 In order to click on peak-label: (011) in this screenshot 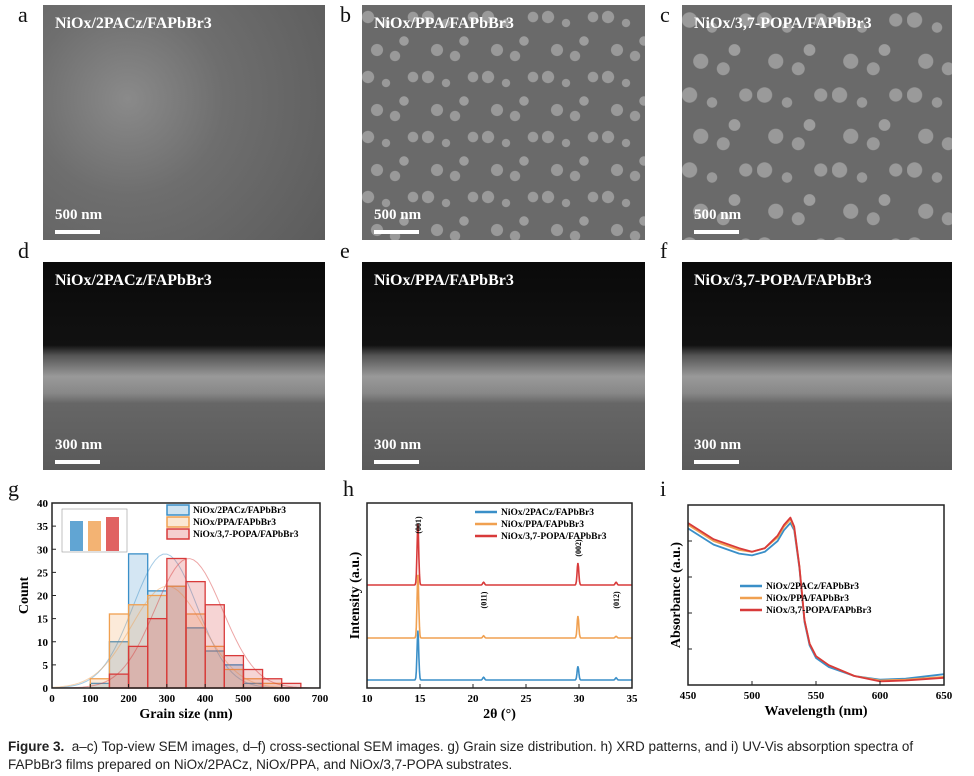, I will do `click(484, 599)`.